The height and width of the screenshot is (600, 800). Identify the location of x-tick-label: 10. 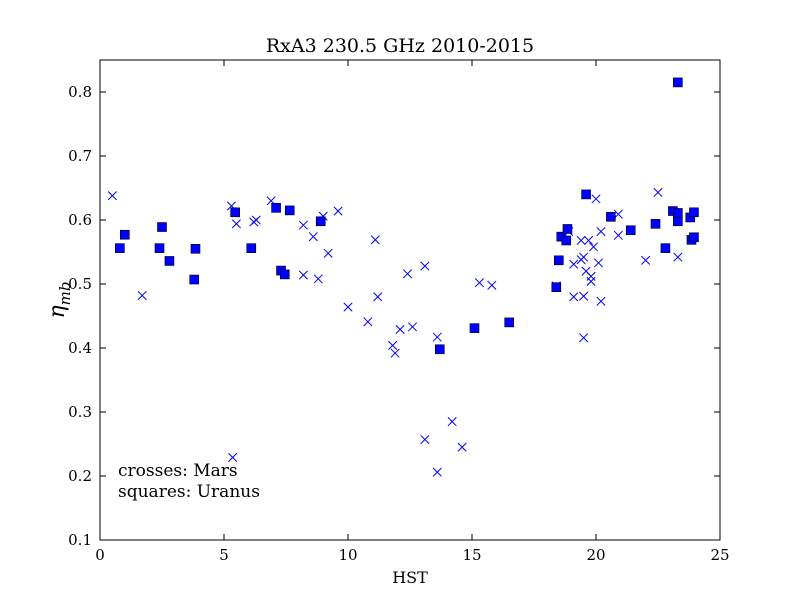
(347, 555).